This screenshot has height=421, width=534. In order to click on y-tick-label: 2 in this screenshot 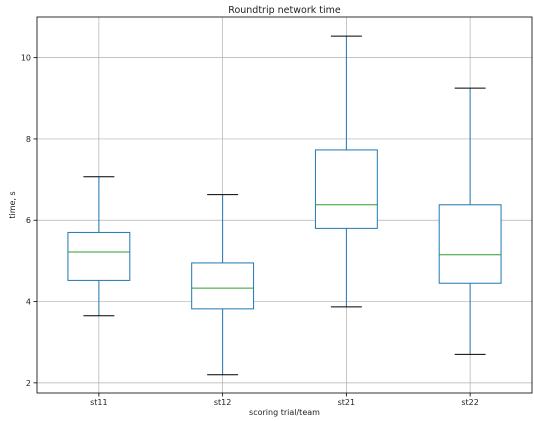, I will do `click(28, 383)`.